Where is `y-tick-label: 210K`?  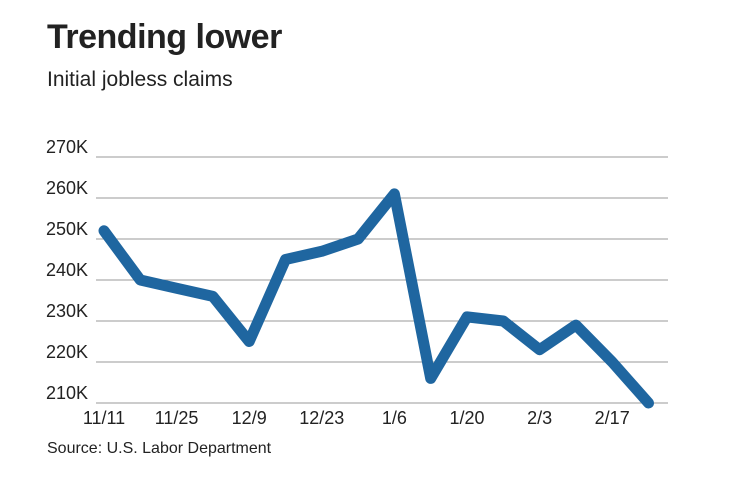 y-tick-label: 210K is located at coordinates (67, 393).